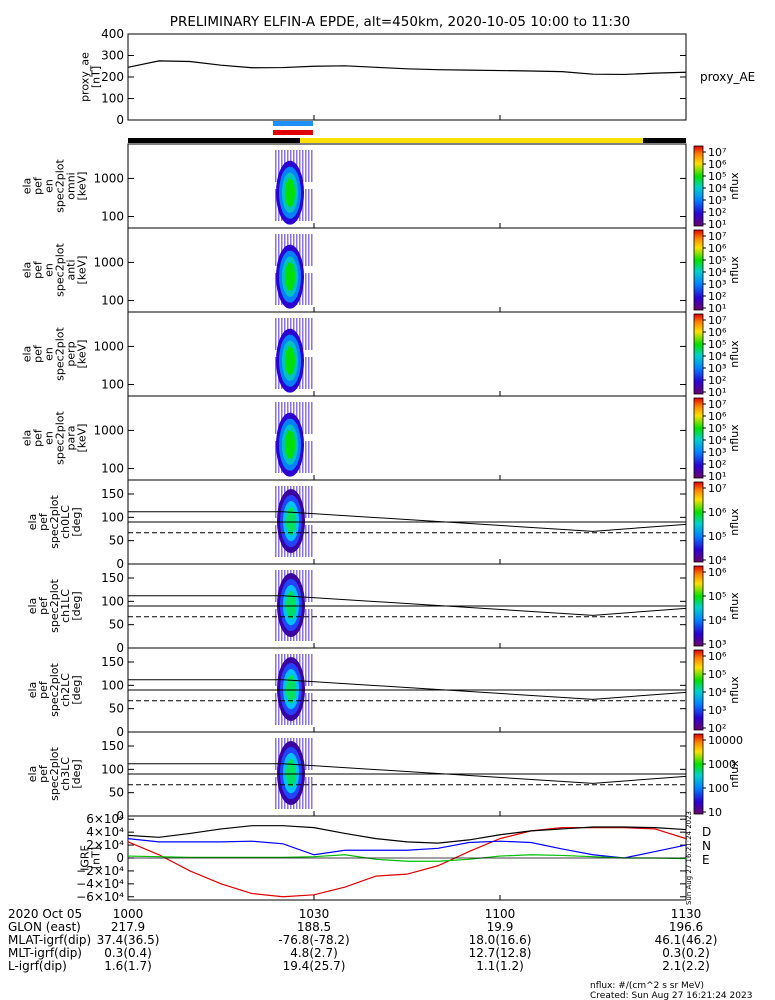 The width and height of the screenshot is (775, 1000). Describe the element at coordinates (717, 200) in the screenshot. I see `colorbar-label-omni: 10³` at that location.